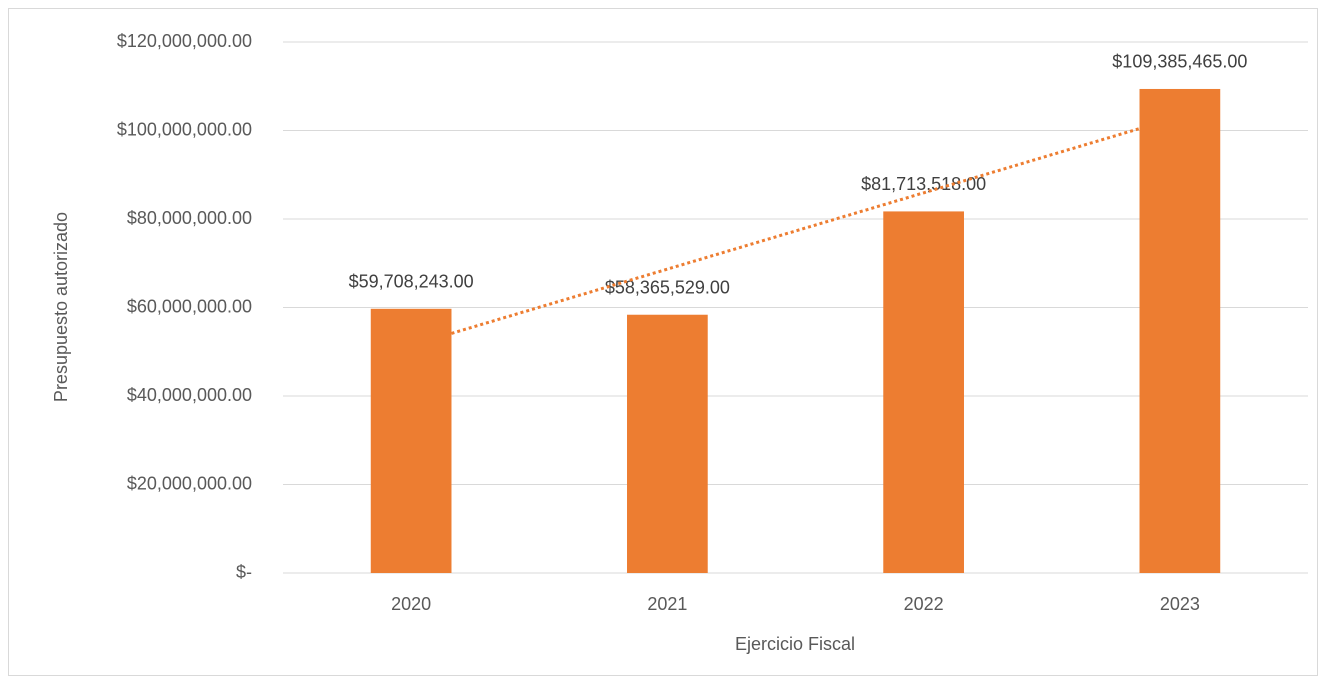  I want to click on x-tick-label: 2021, so click(667, 604).